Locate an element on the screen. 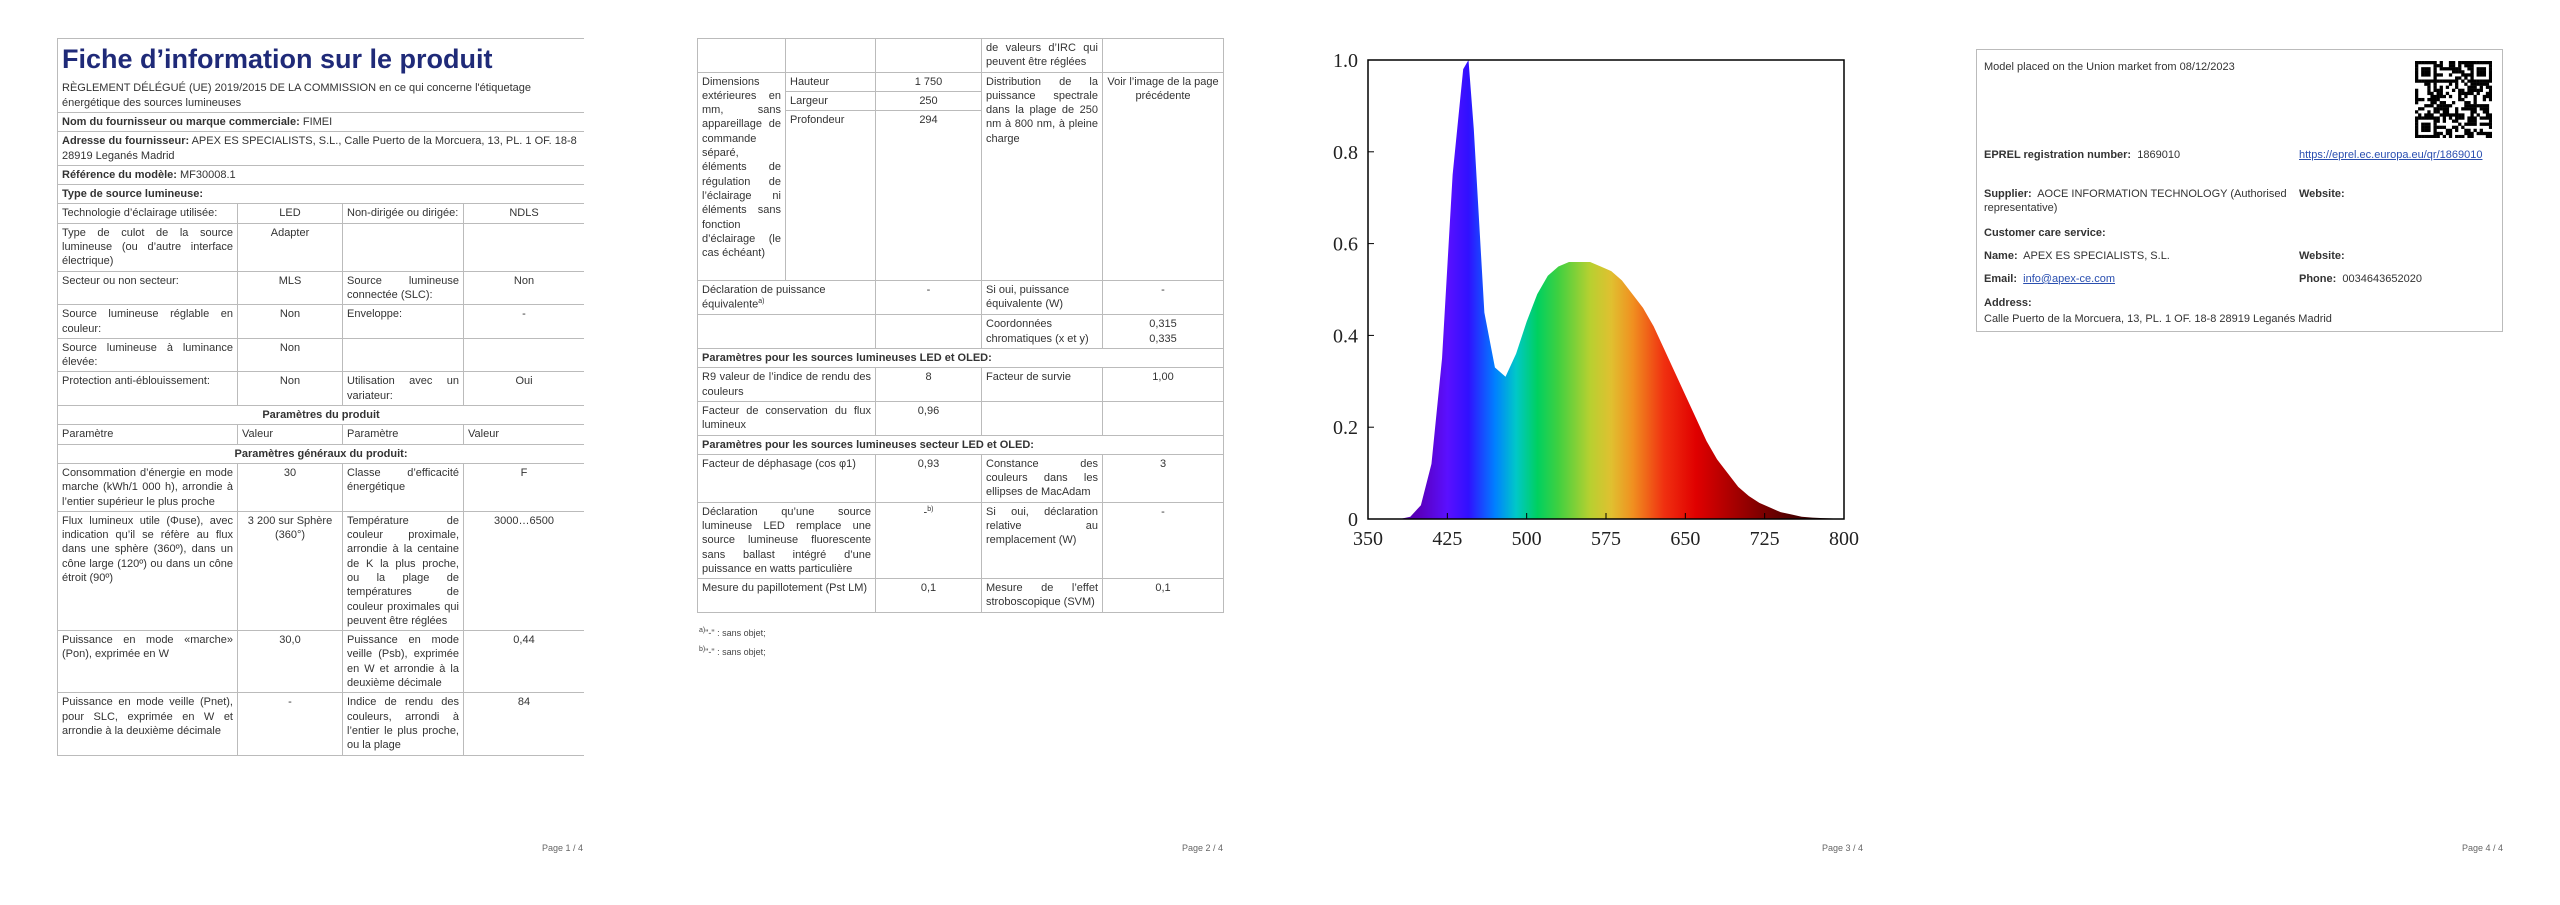 This screenshot has height=905, width=2560. text: Type de source lumineuse: is located at coordinates (133, 194).